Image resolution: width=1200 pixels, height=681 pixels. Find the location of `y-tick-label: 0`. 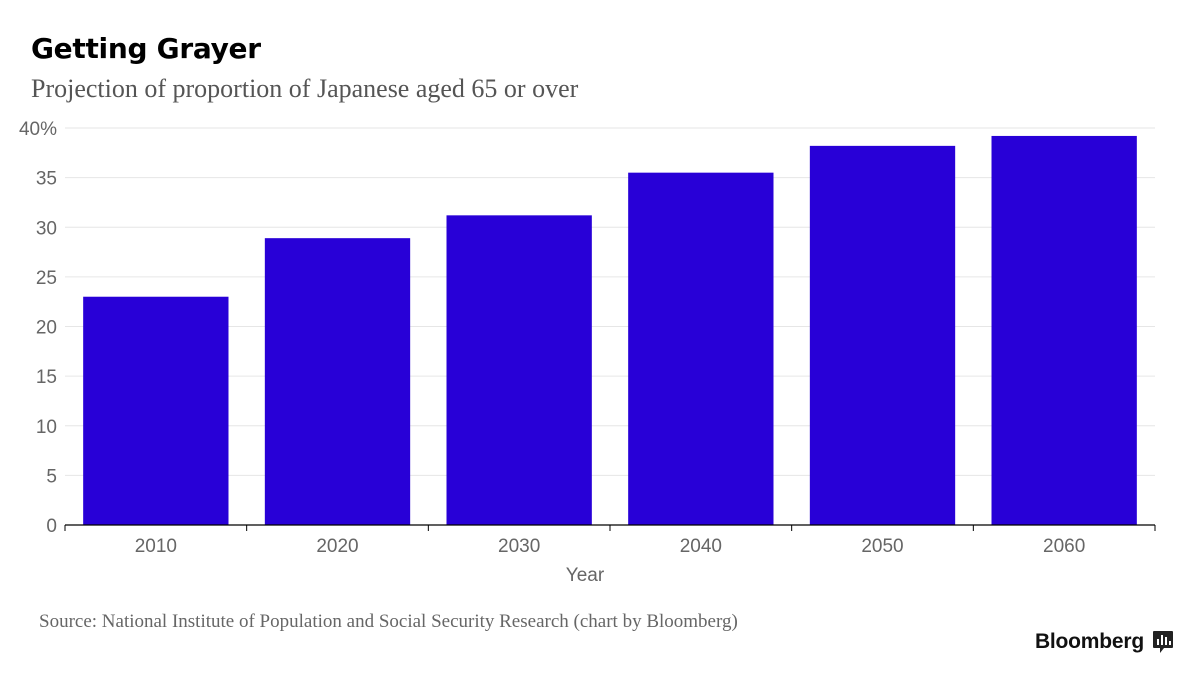

y-tick-label: 0 is located at coordinates (51, 526).